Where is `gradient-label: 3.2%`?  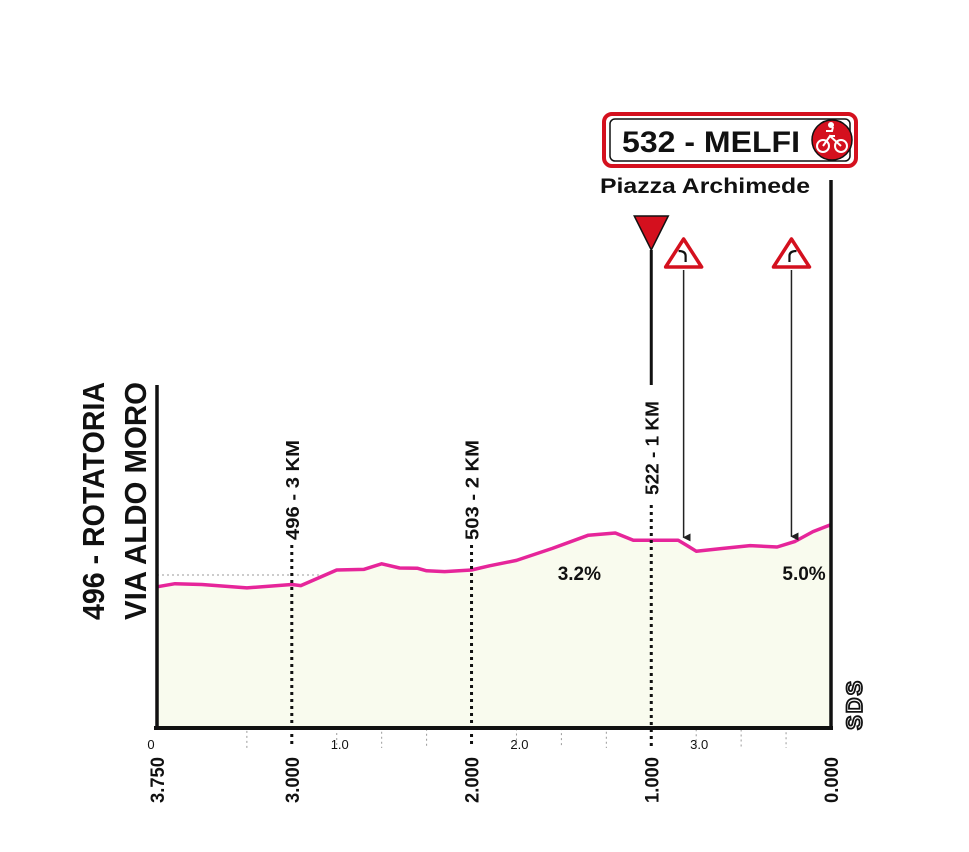
gradient-label: 3.2% is located at coordinates (579, 574).